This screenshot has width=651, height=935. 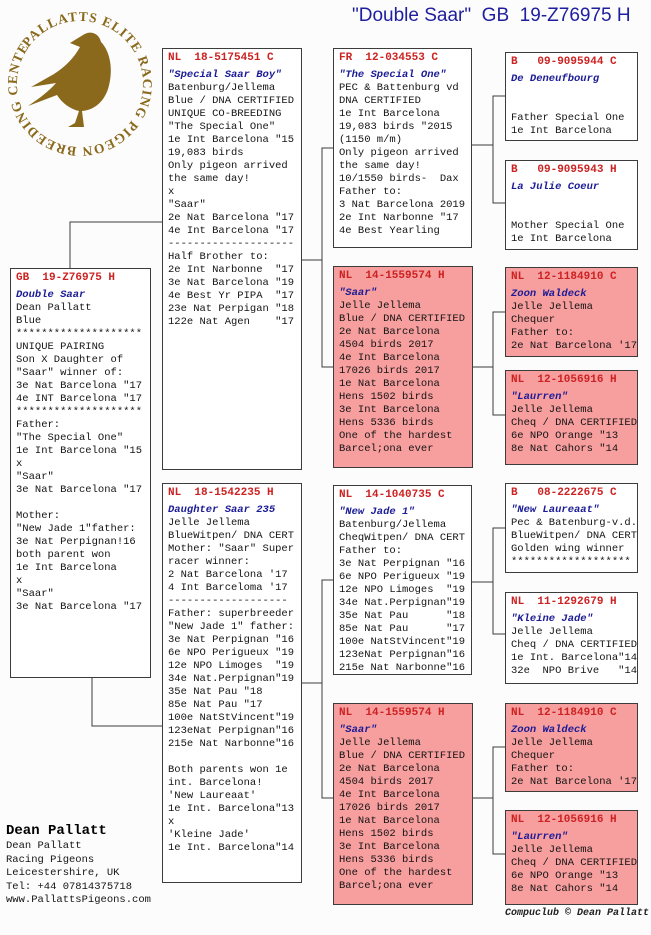 I want to click on pedigree-line: CheqWitpen/ DNA CERT, so click(x=402, y=538).